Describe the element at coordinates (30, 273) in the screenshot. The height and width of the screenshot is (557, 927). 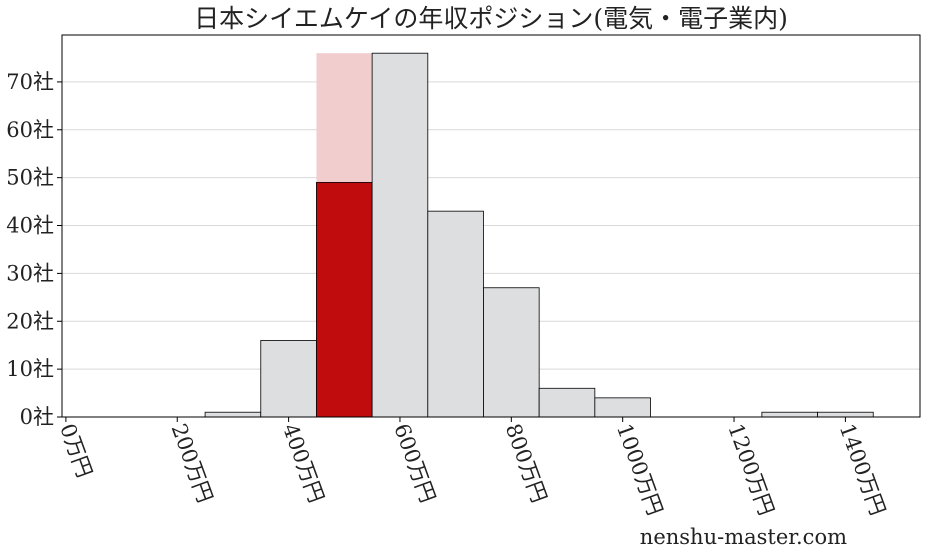
I see `y-tick-label: 30社` at that location.